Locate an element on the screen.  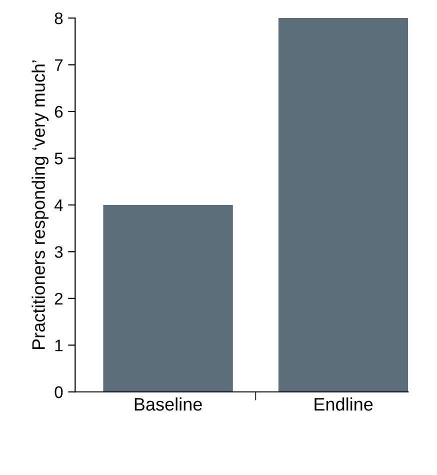
y-axis-title: Practitioners responding ‘very much’ is located at coordinates (40, 204).